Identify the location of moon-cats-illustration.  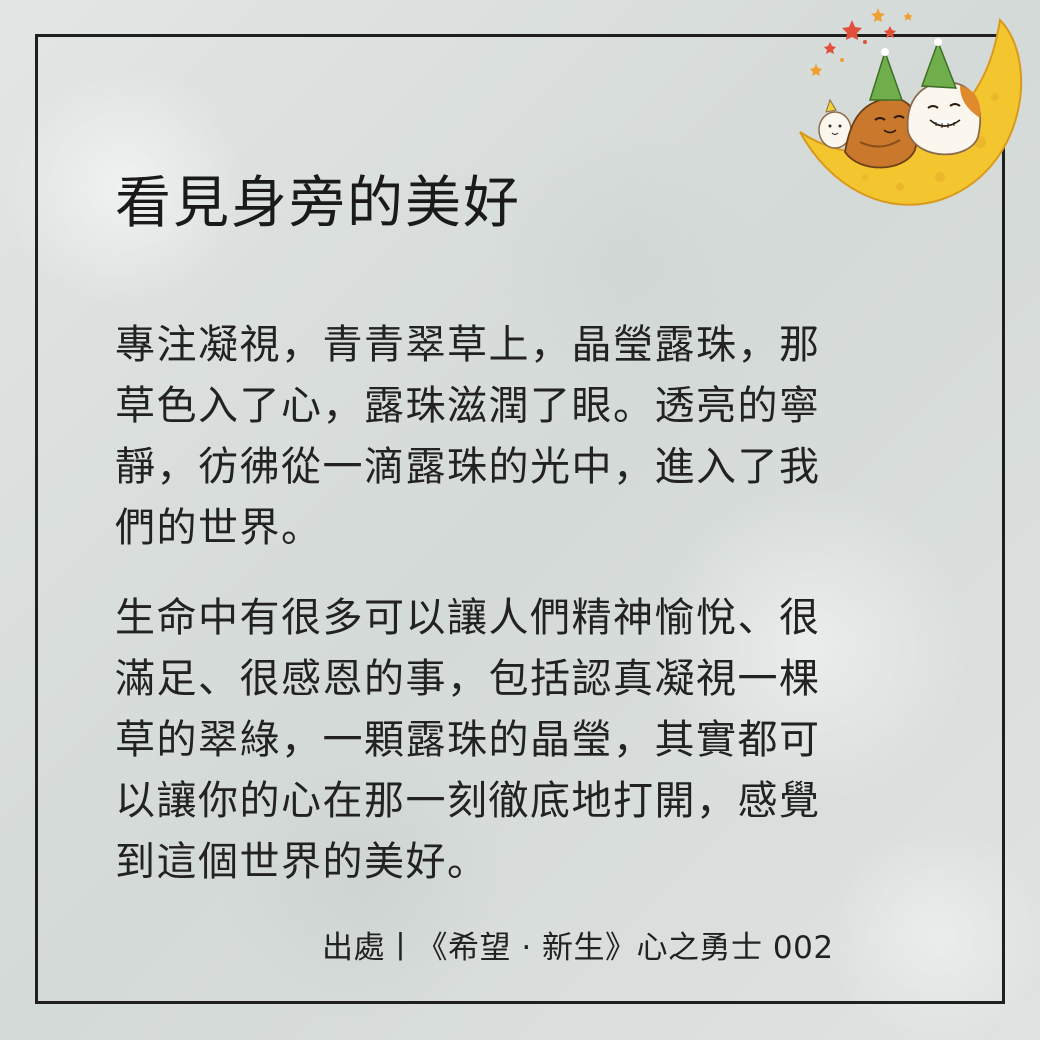
(911, 107).